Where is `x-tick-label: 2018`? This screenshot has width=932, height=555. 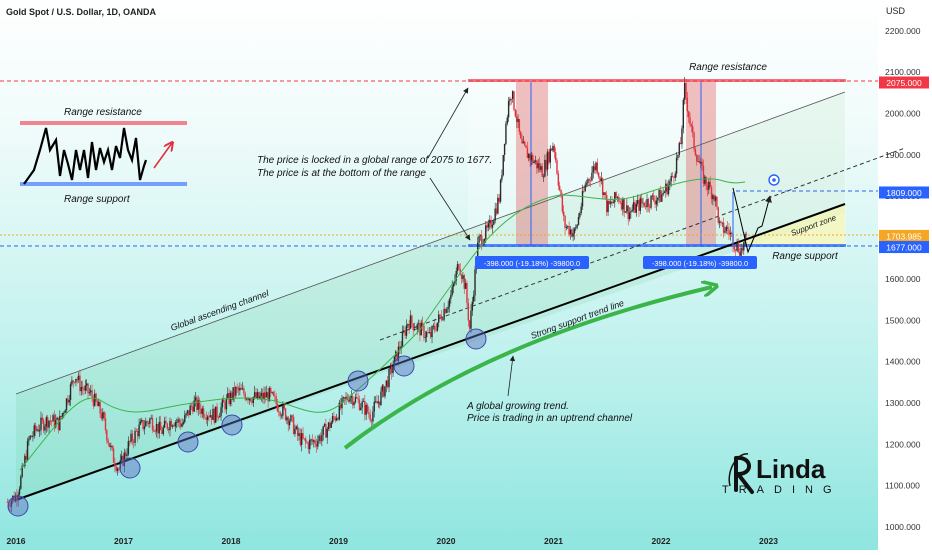 x-tick-label: 2018 is located at coordinates (231, 541).